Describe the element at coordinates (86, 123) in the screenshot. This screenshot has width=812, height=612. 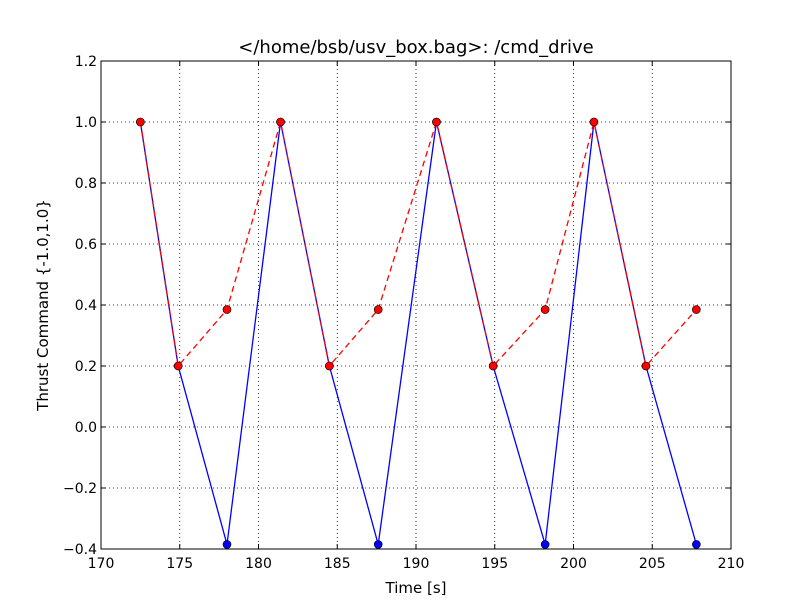
I see `y-tick-label: 1.0` at that location.